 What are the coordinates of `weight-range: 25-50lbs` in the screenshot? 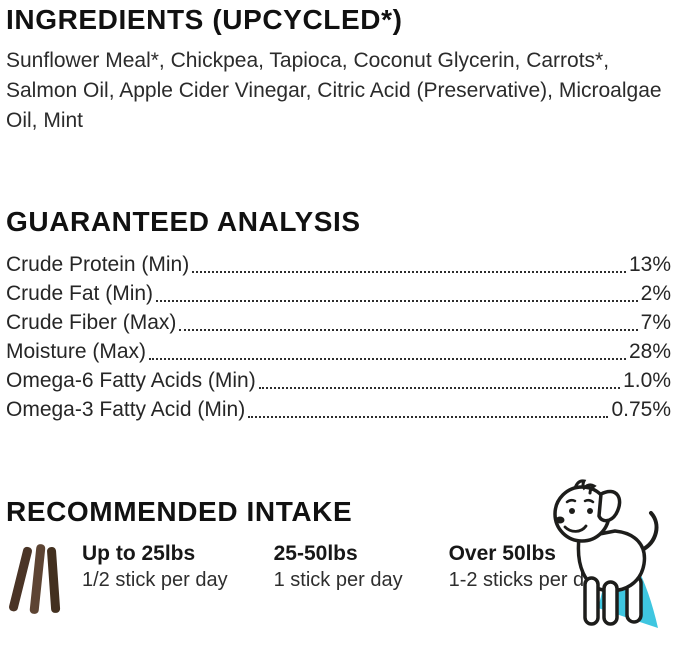 It's located at (315, 553).